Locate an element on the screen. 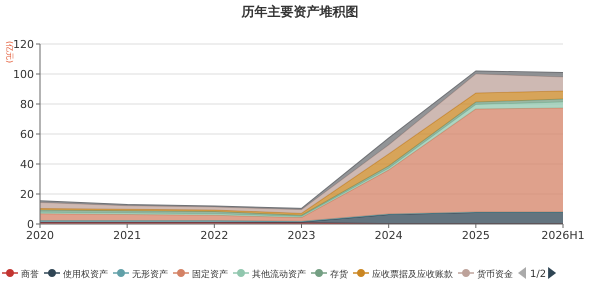 This screenshot has width=600, height=300. legend-label: 商誉 is located at coordinates (30, 274).